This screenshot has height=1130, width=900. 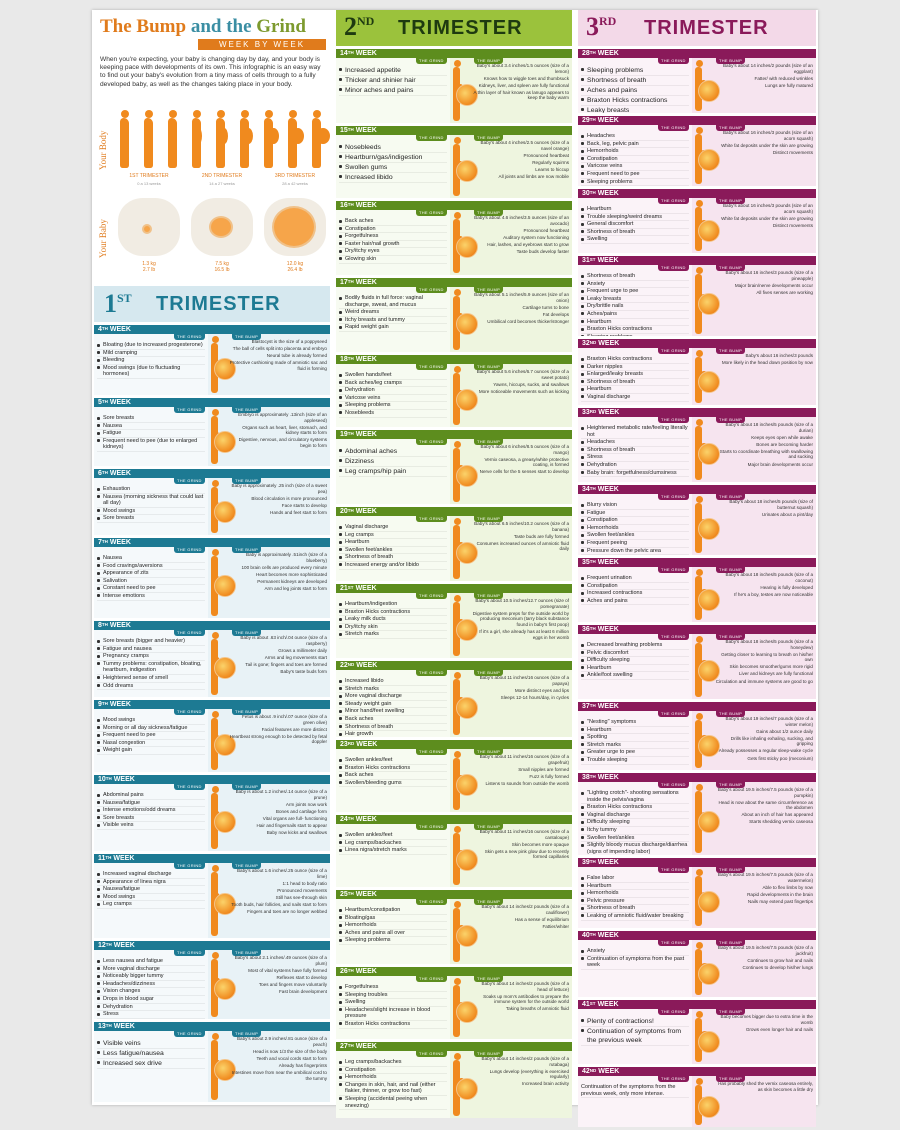 I want to click on bump-fact: Sleeps 12-14 hours/day, in cycles, so click(x=534, y=697).